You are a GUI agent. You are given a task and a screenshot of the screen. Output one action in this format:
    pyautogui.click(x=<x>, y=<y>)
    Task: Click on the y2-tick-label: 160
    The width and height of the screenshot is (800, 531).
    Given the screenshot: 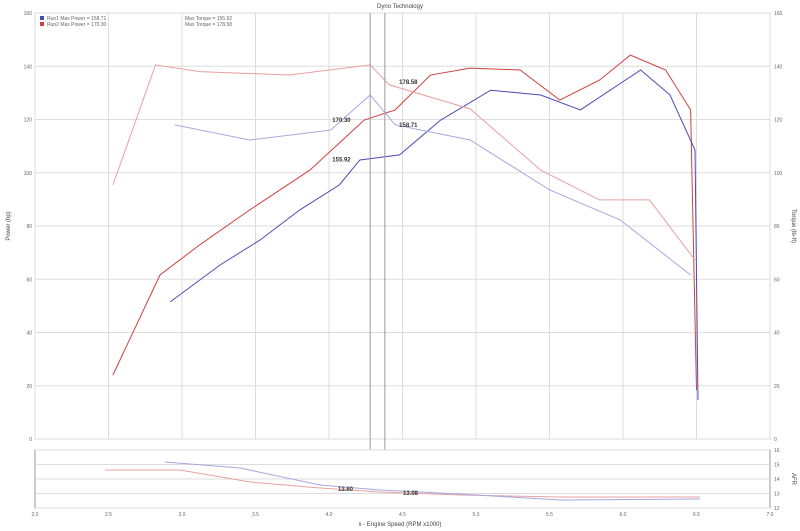 What is the action you would take?
    pyautogui.click(x=778, y=14)
    